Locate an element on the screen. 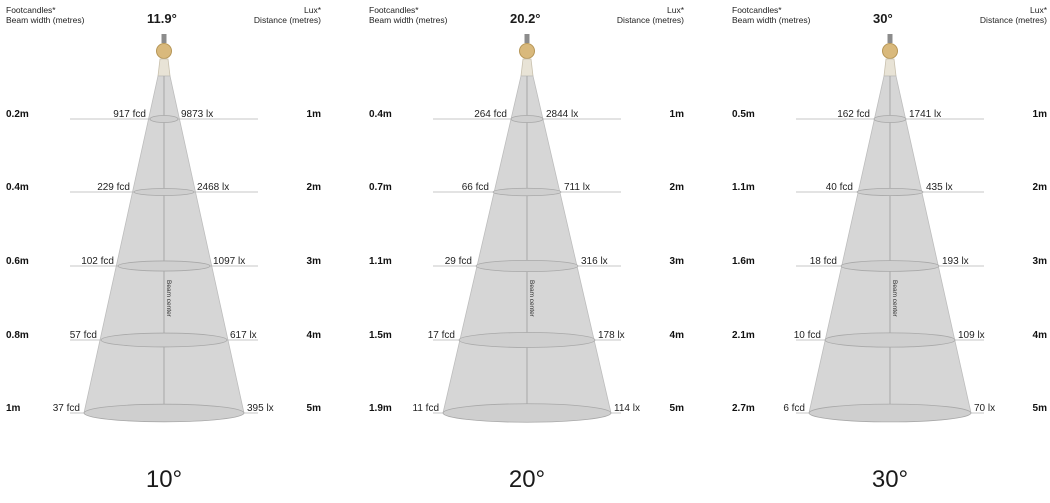 The height and width of the screenshot is (503, 1050). beam-width-value: 0.2m is located at coordinates (17, 114).